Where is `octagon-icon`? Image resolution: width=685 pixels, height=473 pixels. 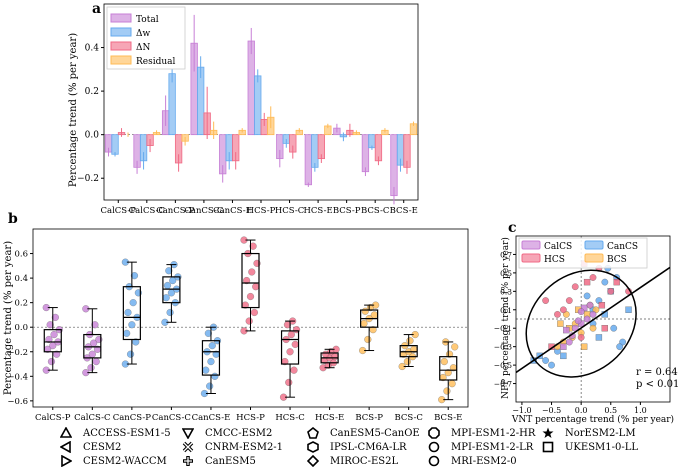 octagon-icon is located at coordinates (436, 433).